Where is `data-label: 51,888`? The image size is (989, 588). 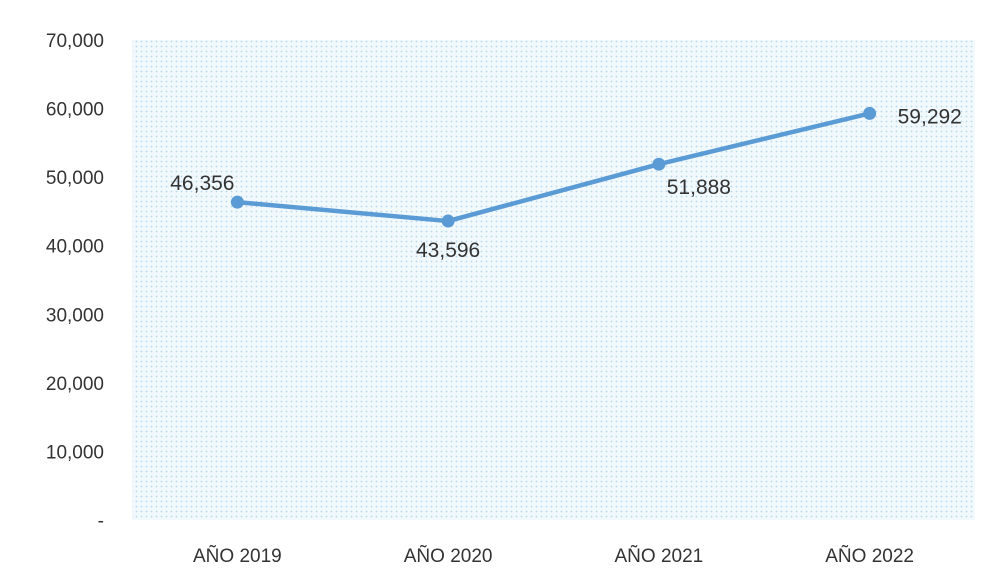
data-label: 51,888 is located at coordinates (699, 187).